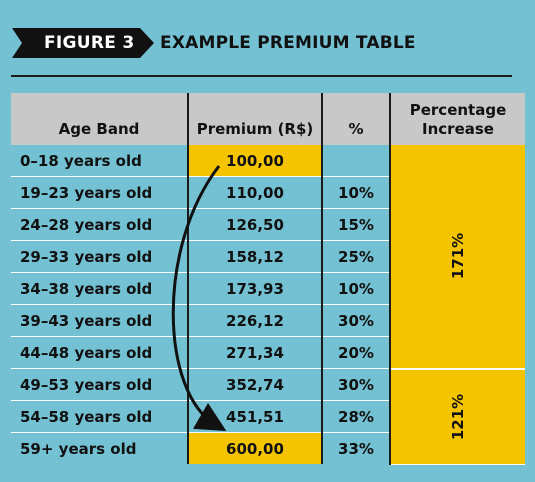 The width and height of the screenshot is (535, 482). I want to click on figure-label-banner, so click(83, 43).